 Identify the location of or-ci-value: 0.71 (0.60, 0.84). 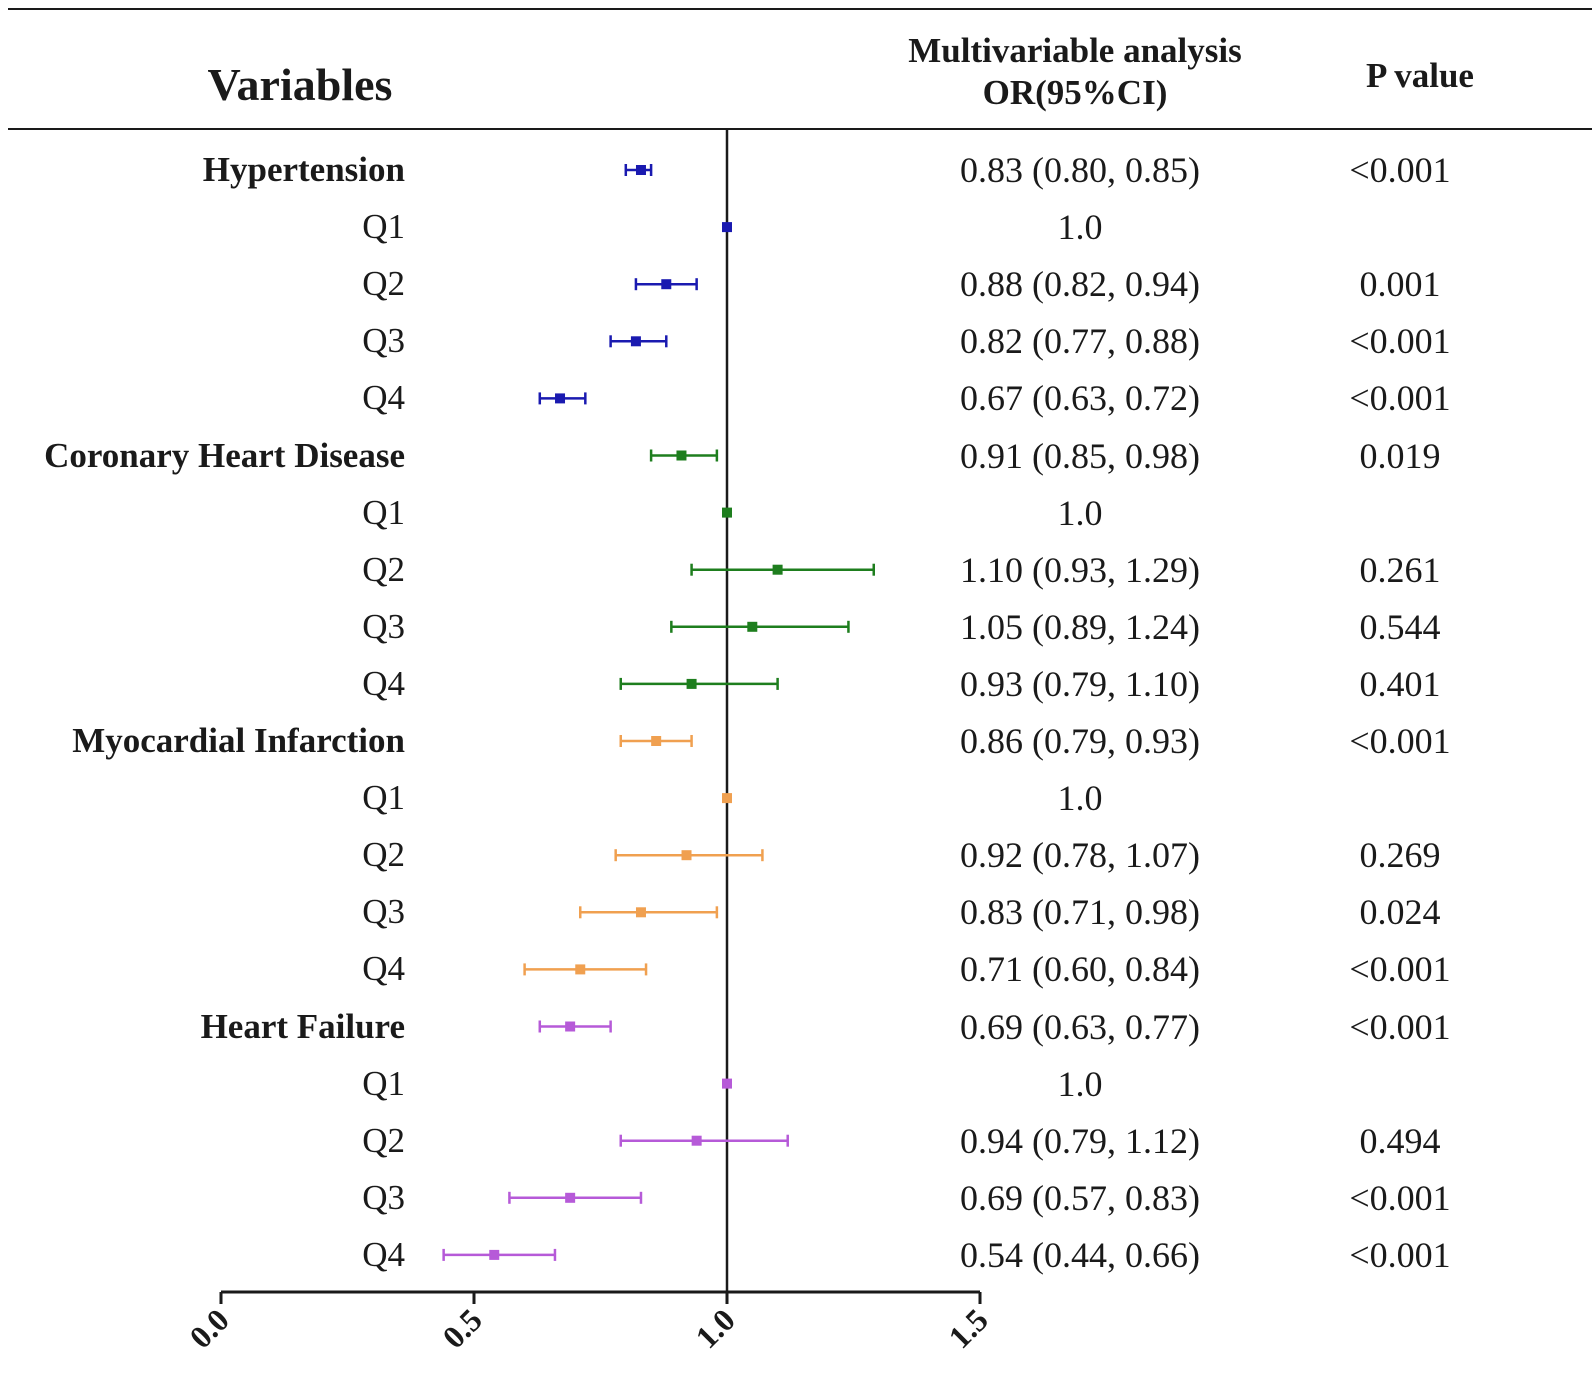
(1080, 969).